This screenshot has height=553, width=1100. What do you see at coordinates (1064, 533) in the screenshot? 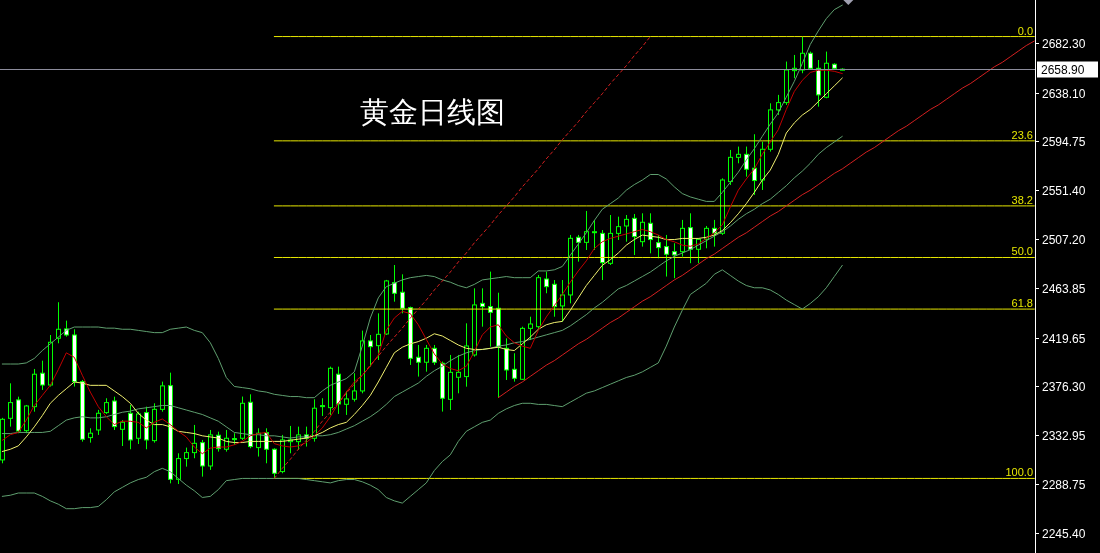
I see `y-tick-label: 2245.40` at bounding box center [1064, 533].